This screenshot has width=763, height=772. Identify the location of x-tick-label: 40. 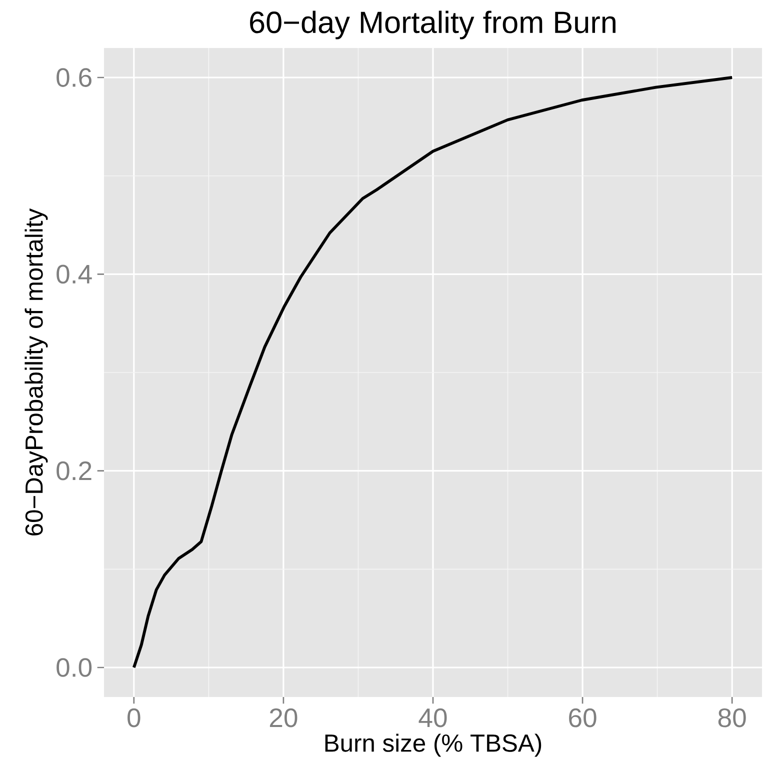
(432, 718).